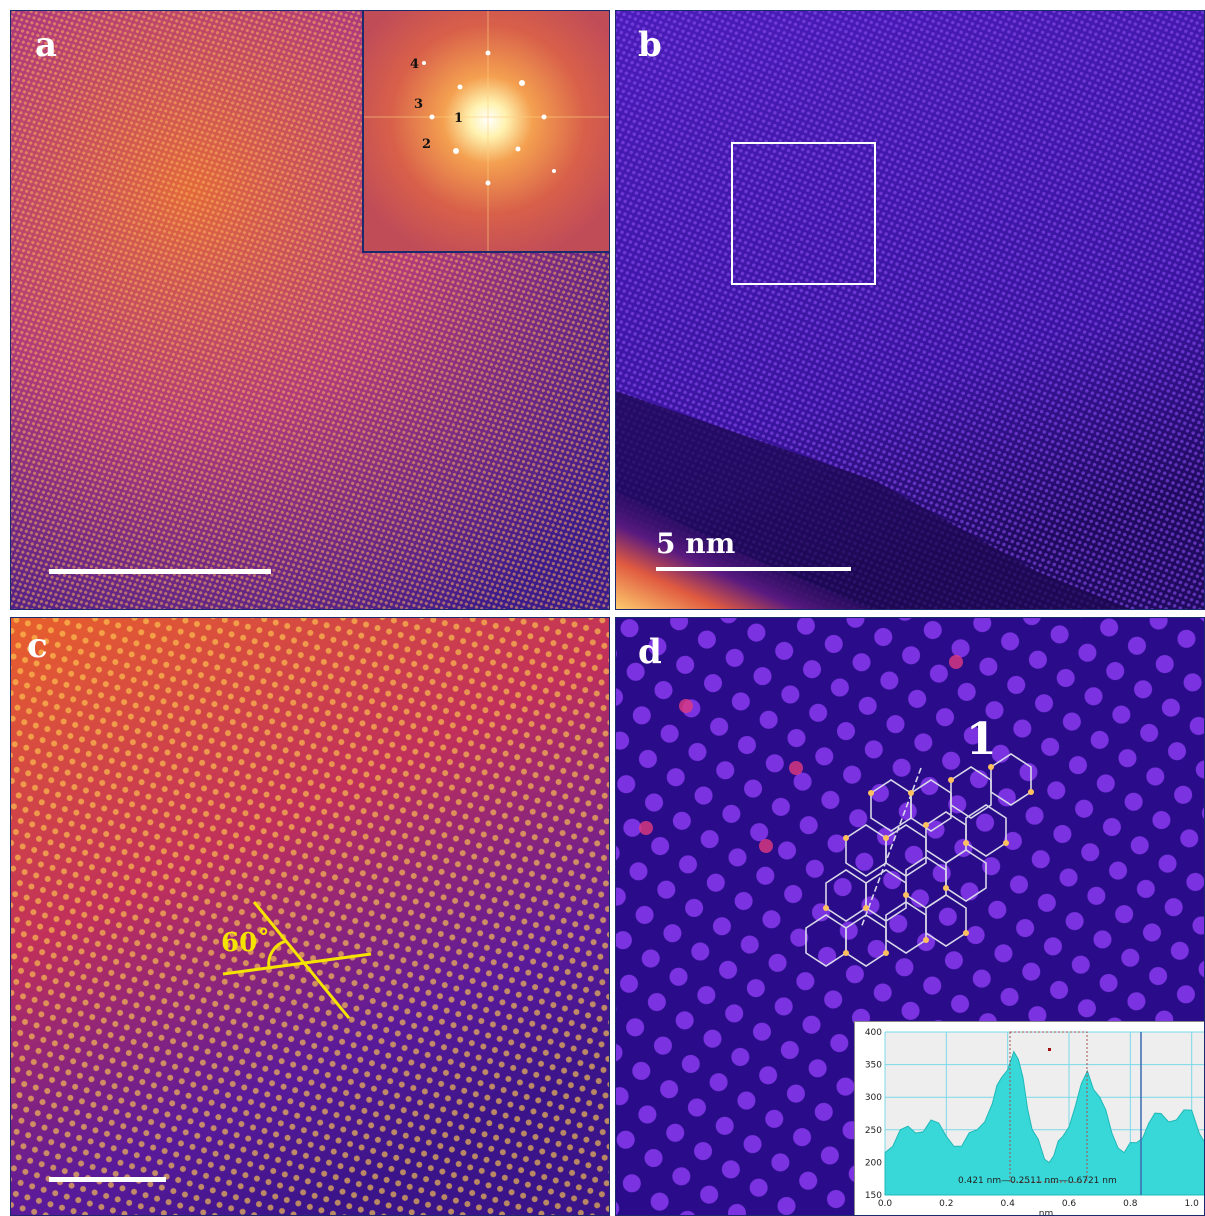  What do you see at coordinates (160, 571) in the screenshot?
I see `scale-bar-a` at bounding box center [160, 571].